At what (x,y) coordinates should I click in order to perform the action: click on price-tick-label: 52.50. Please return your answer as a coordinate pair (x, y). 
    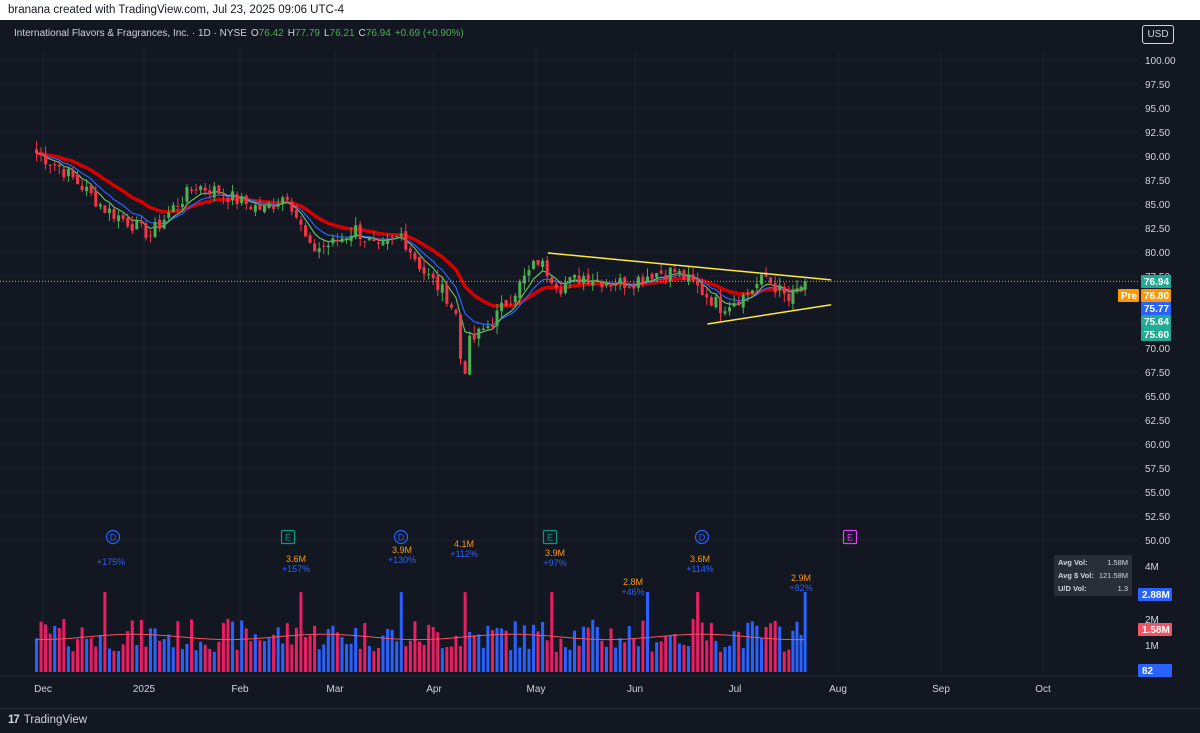
    Looking at the image, I should click on (1157, 517).